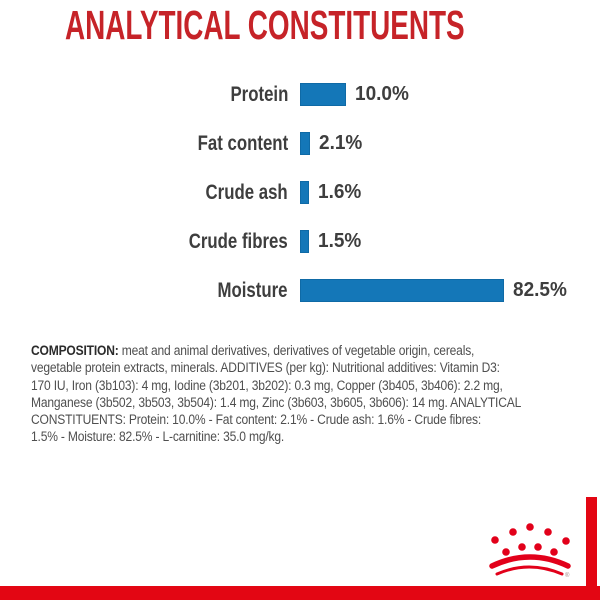 The image size is (600, 600). What do you see at coordinates (341, 143) in the screenshot?
I see `bar-value: 2.1%` at bounding box center [341, 143].